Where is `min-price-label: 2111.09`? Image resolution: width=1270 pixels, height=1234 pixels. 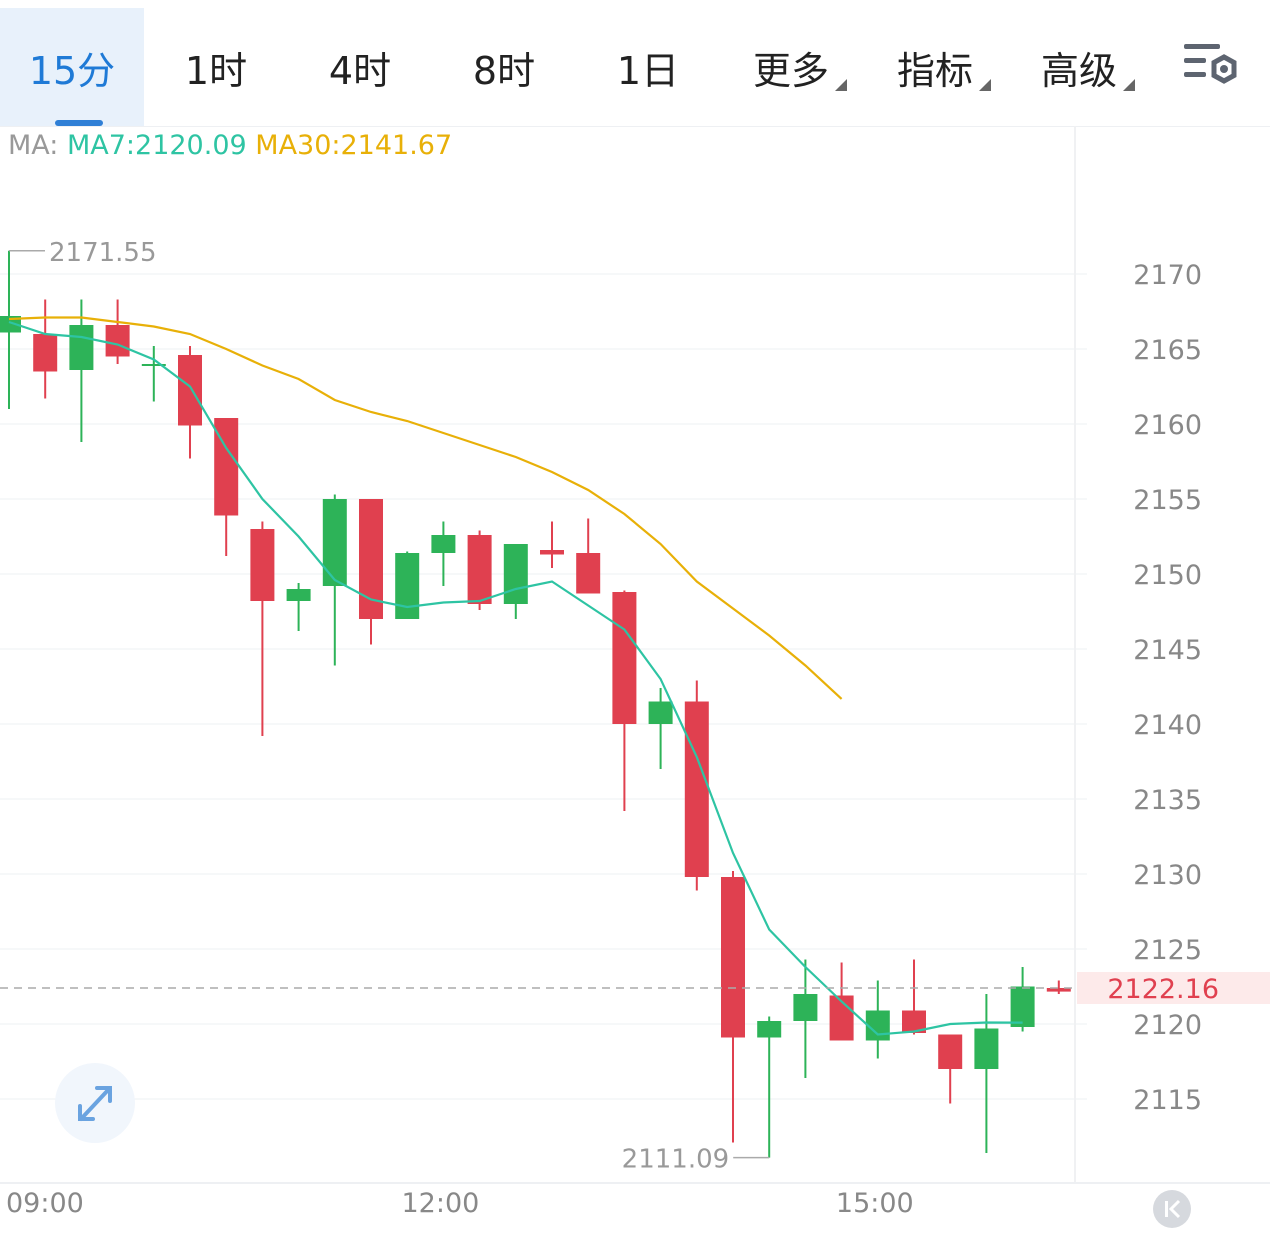
min-price-label: 2111.09 is located at coordinates (676, 1160).